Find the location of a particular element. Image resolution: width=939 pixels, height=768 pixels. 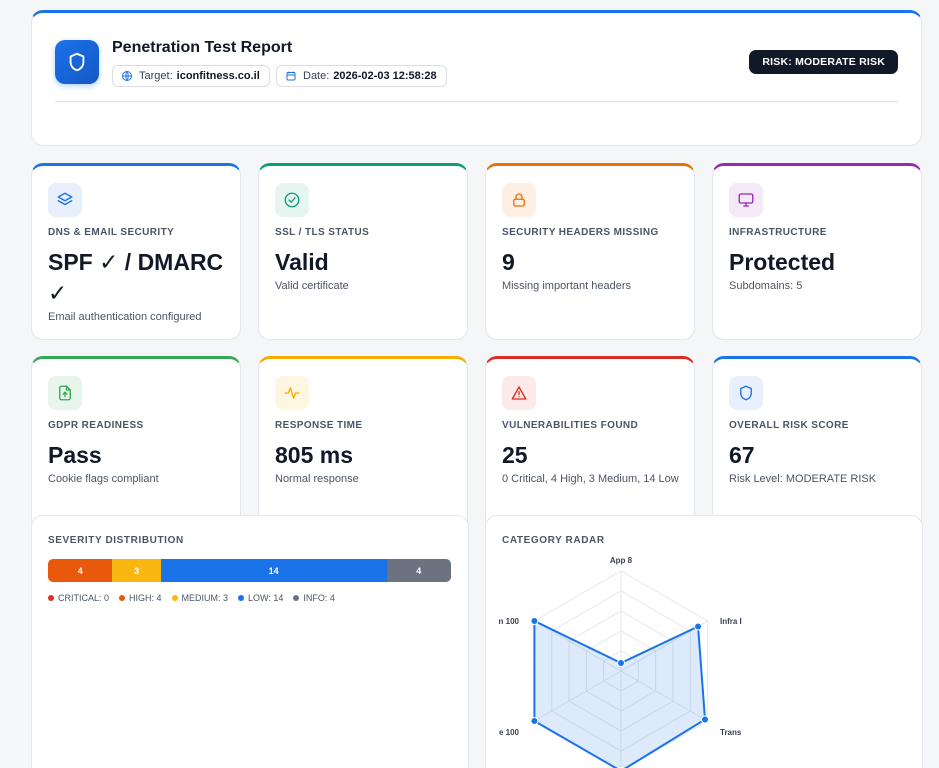

severity-segment-high: 4 is located at coordinates (80, 570).